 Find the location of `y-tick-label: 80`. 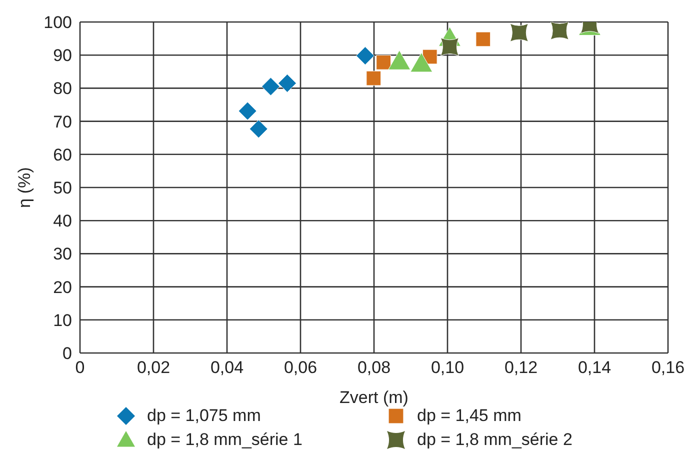

y-tick-label: 80 is located at coordinates (62, 88).